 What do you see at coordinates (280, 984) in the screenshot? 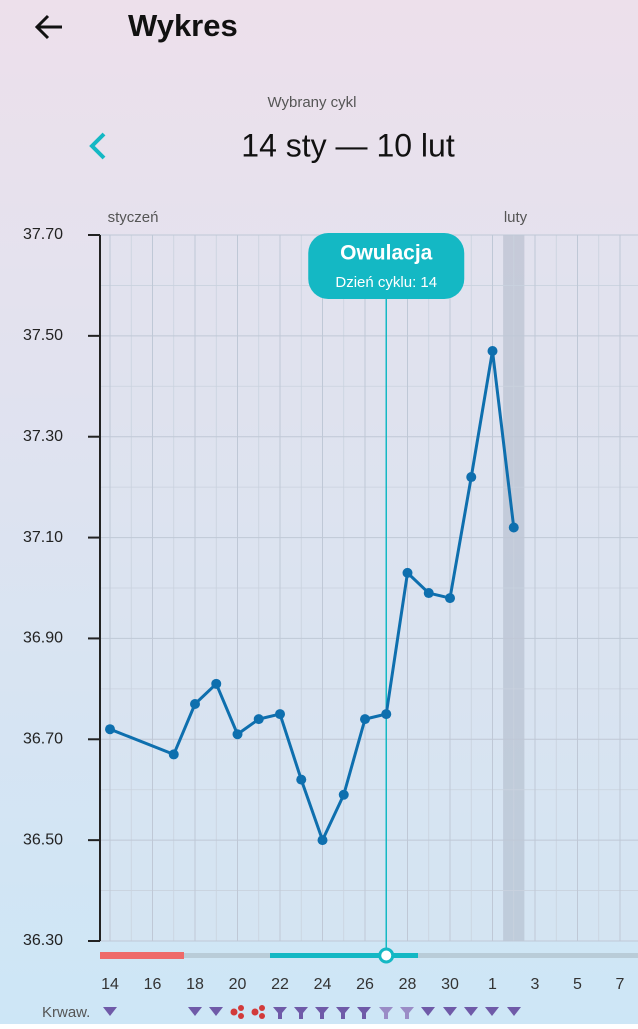
I see `x-tick-label: 22` at bounding box center [280, 984].